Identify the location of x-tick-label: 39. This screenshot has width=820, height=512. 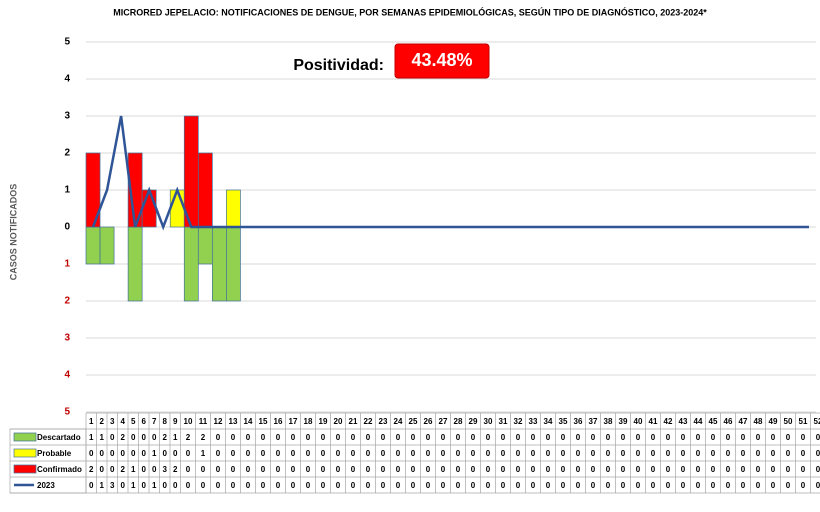
(623, 421).